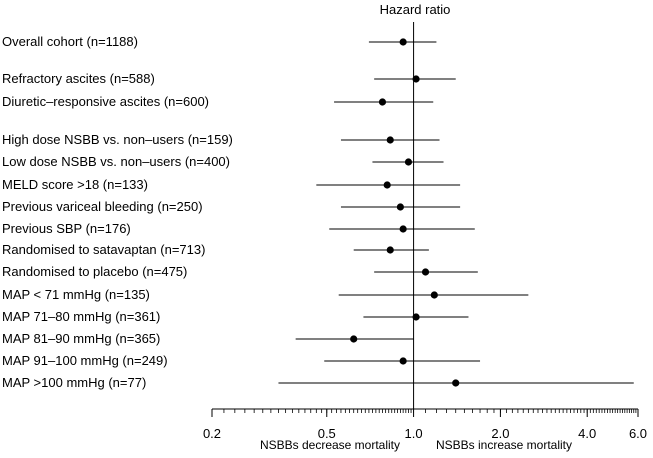 The height and width of the screenshot is (458, 653). Describe the element at coordinates (105, 101) in the screenshot. I see `row-label: Diuretic–responsive ascites (n=600)` at that location.